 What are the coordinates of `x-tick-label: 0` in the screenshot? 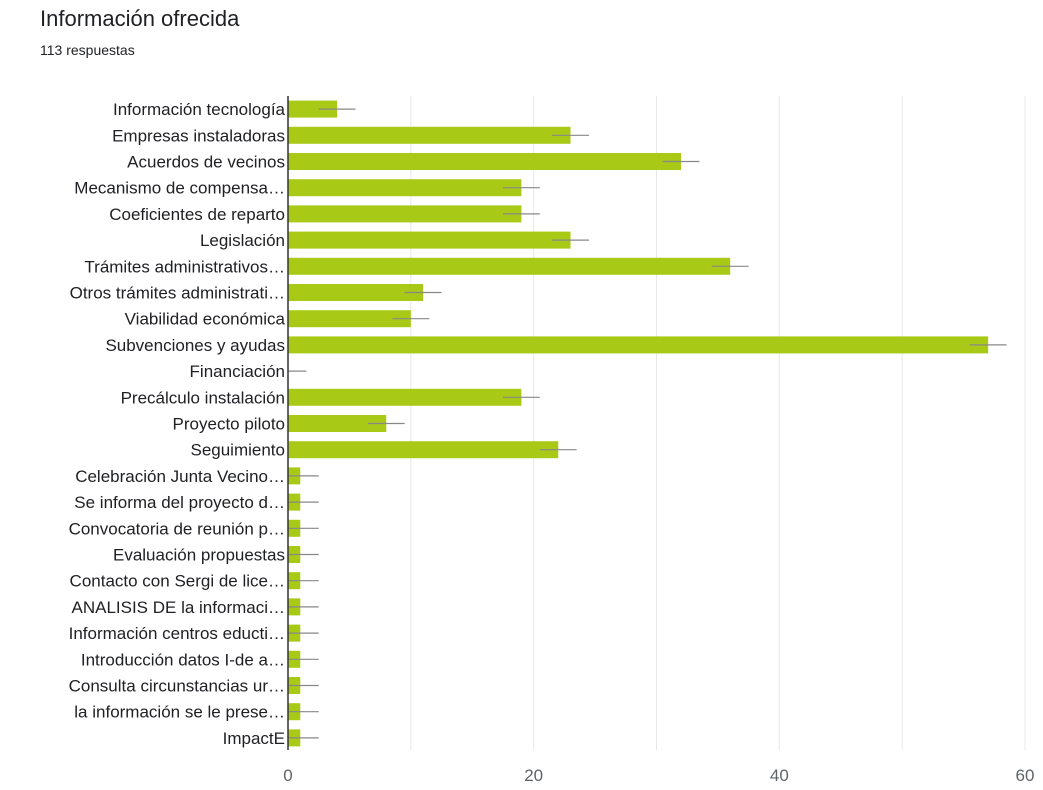 It's located at (287, 775).